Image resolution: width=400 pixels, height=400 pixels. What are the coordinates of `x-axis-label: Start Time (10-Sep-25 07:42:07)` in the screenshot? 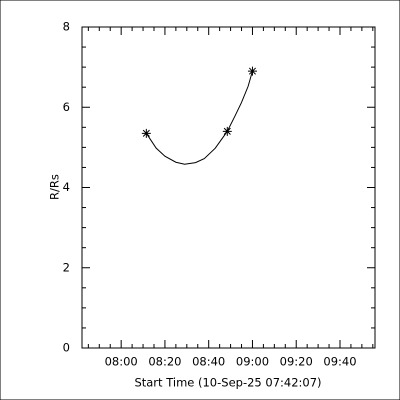 It's located at (227, 383).